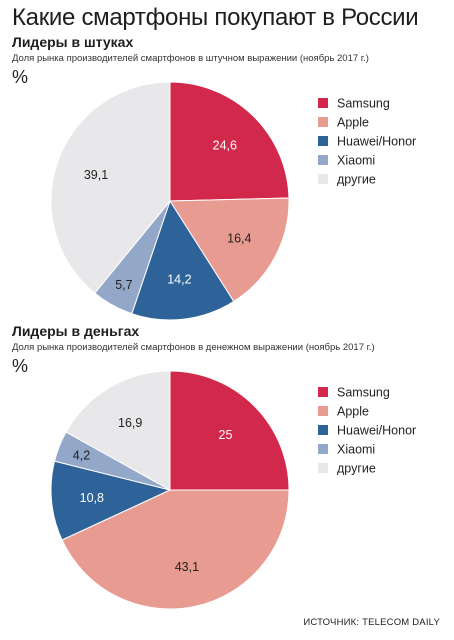 The width and height of the screenshot is (454, 640). Describe the element at coordinates (123, 285) in the screenshot. I see `slice-value-label-xiaomi: 5,7` at that location.